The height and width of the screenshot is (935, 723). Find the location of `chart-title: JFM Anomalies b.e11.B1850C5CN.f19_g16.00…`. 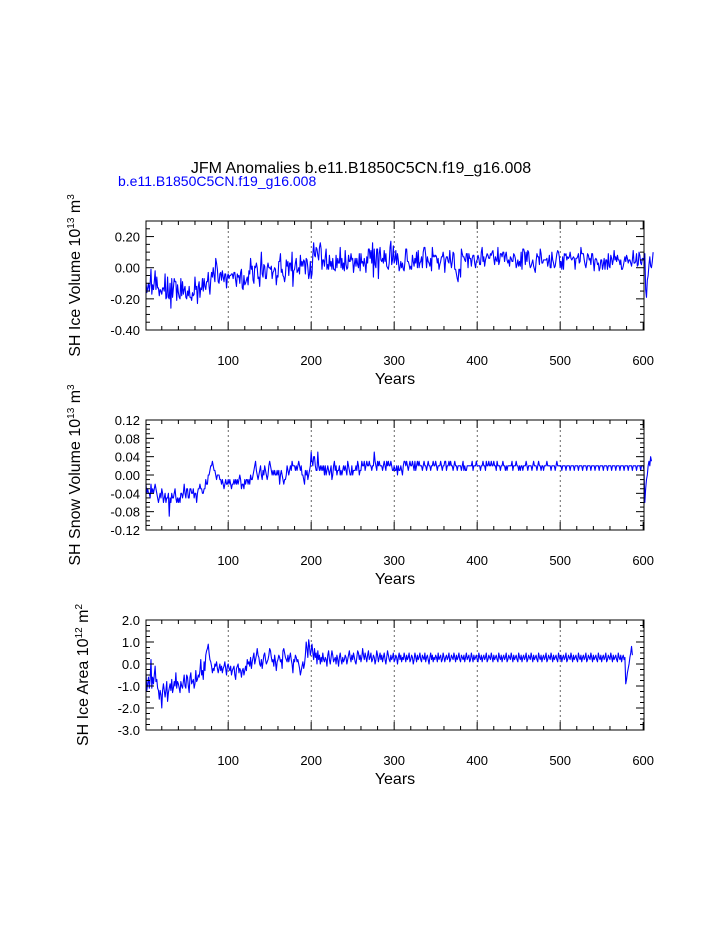

chart-title: JFM Anomalies b.e11.B1850C5CN.f19_g16.00… is located at coordinates (361, 168).